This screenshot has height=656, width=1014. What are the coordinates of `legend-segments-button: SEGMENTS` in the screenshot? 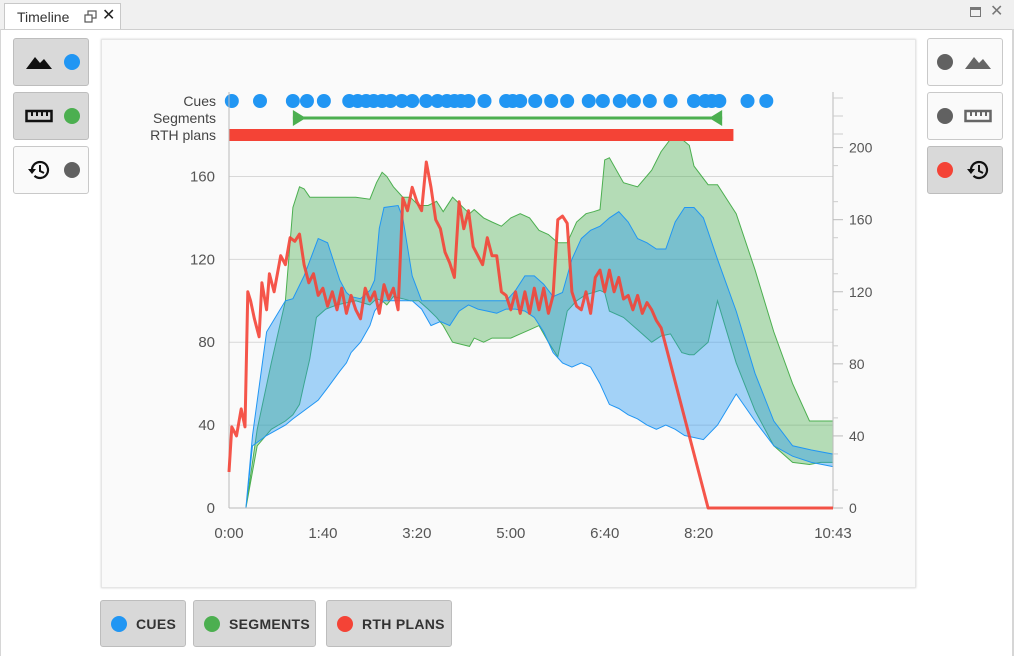 It's located at (254, 623).